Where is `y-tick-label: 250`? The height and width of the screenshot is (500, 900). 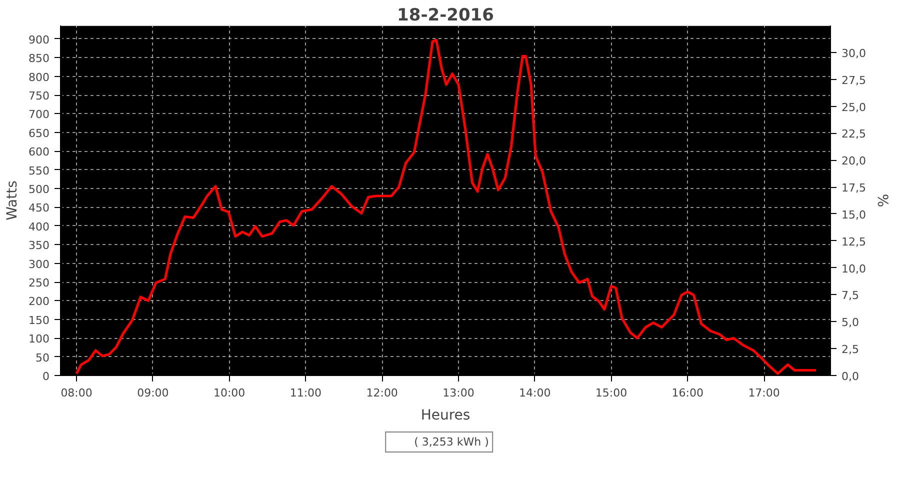
y-tick-label: 250 is located at coordinates (39, 283).